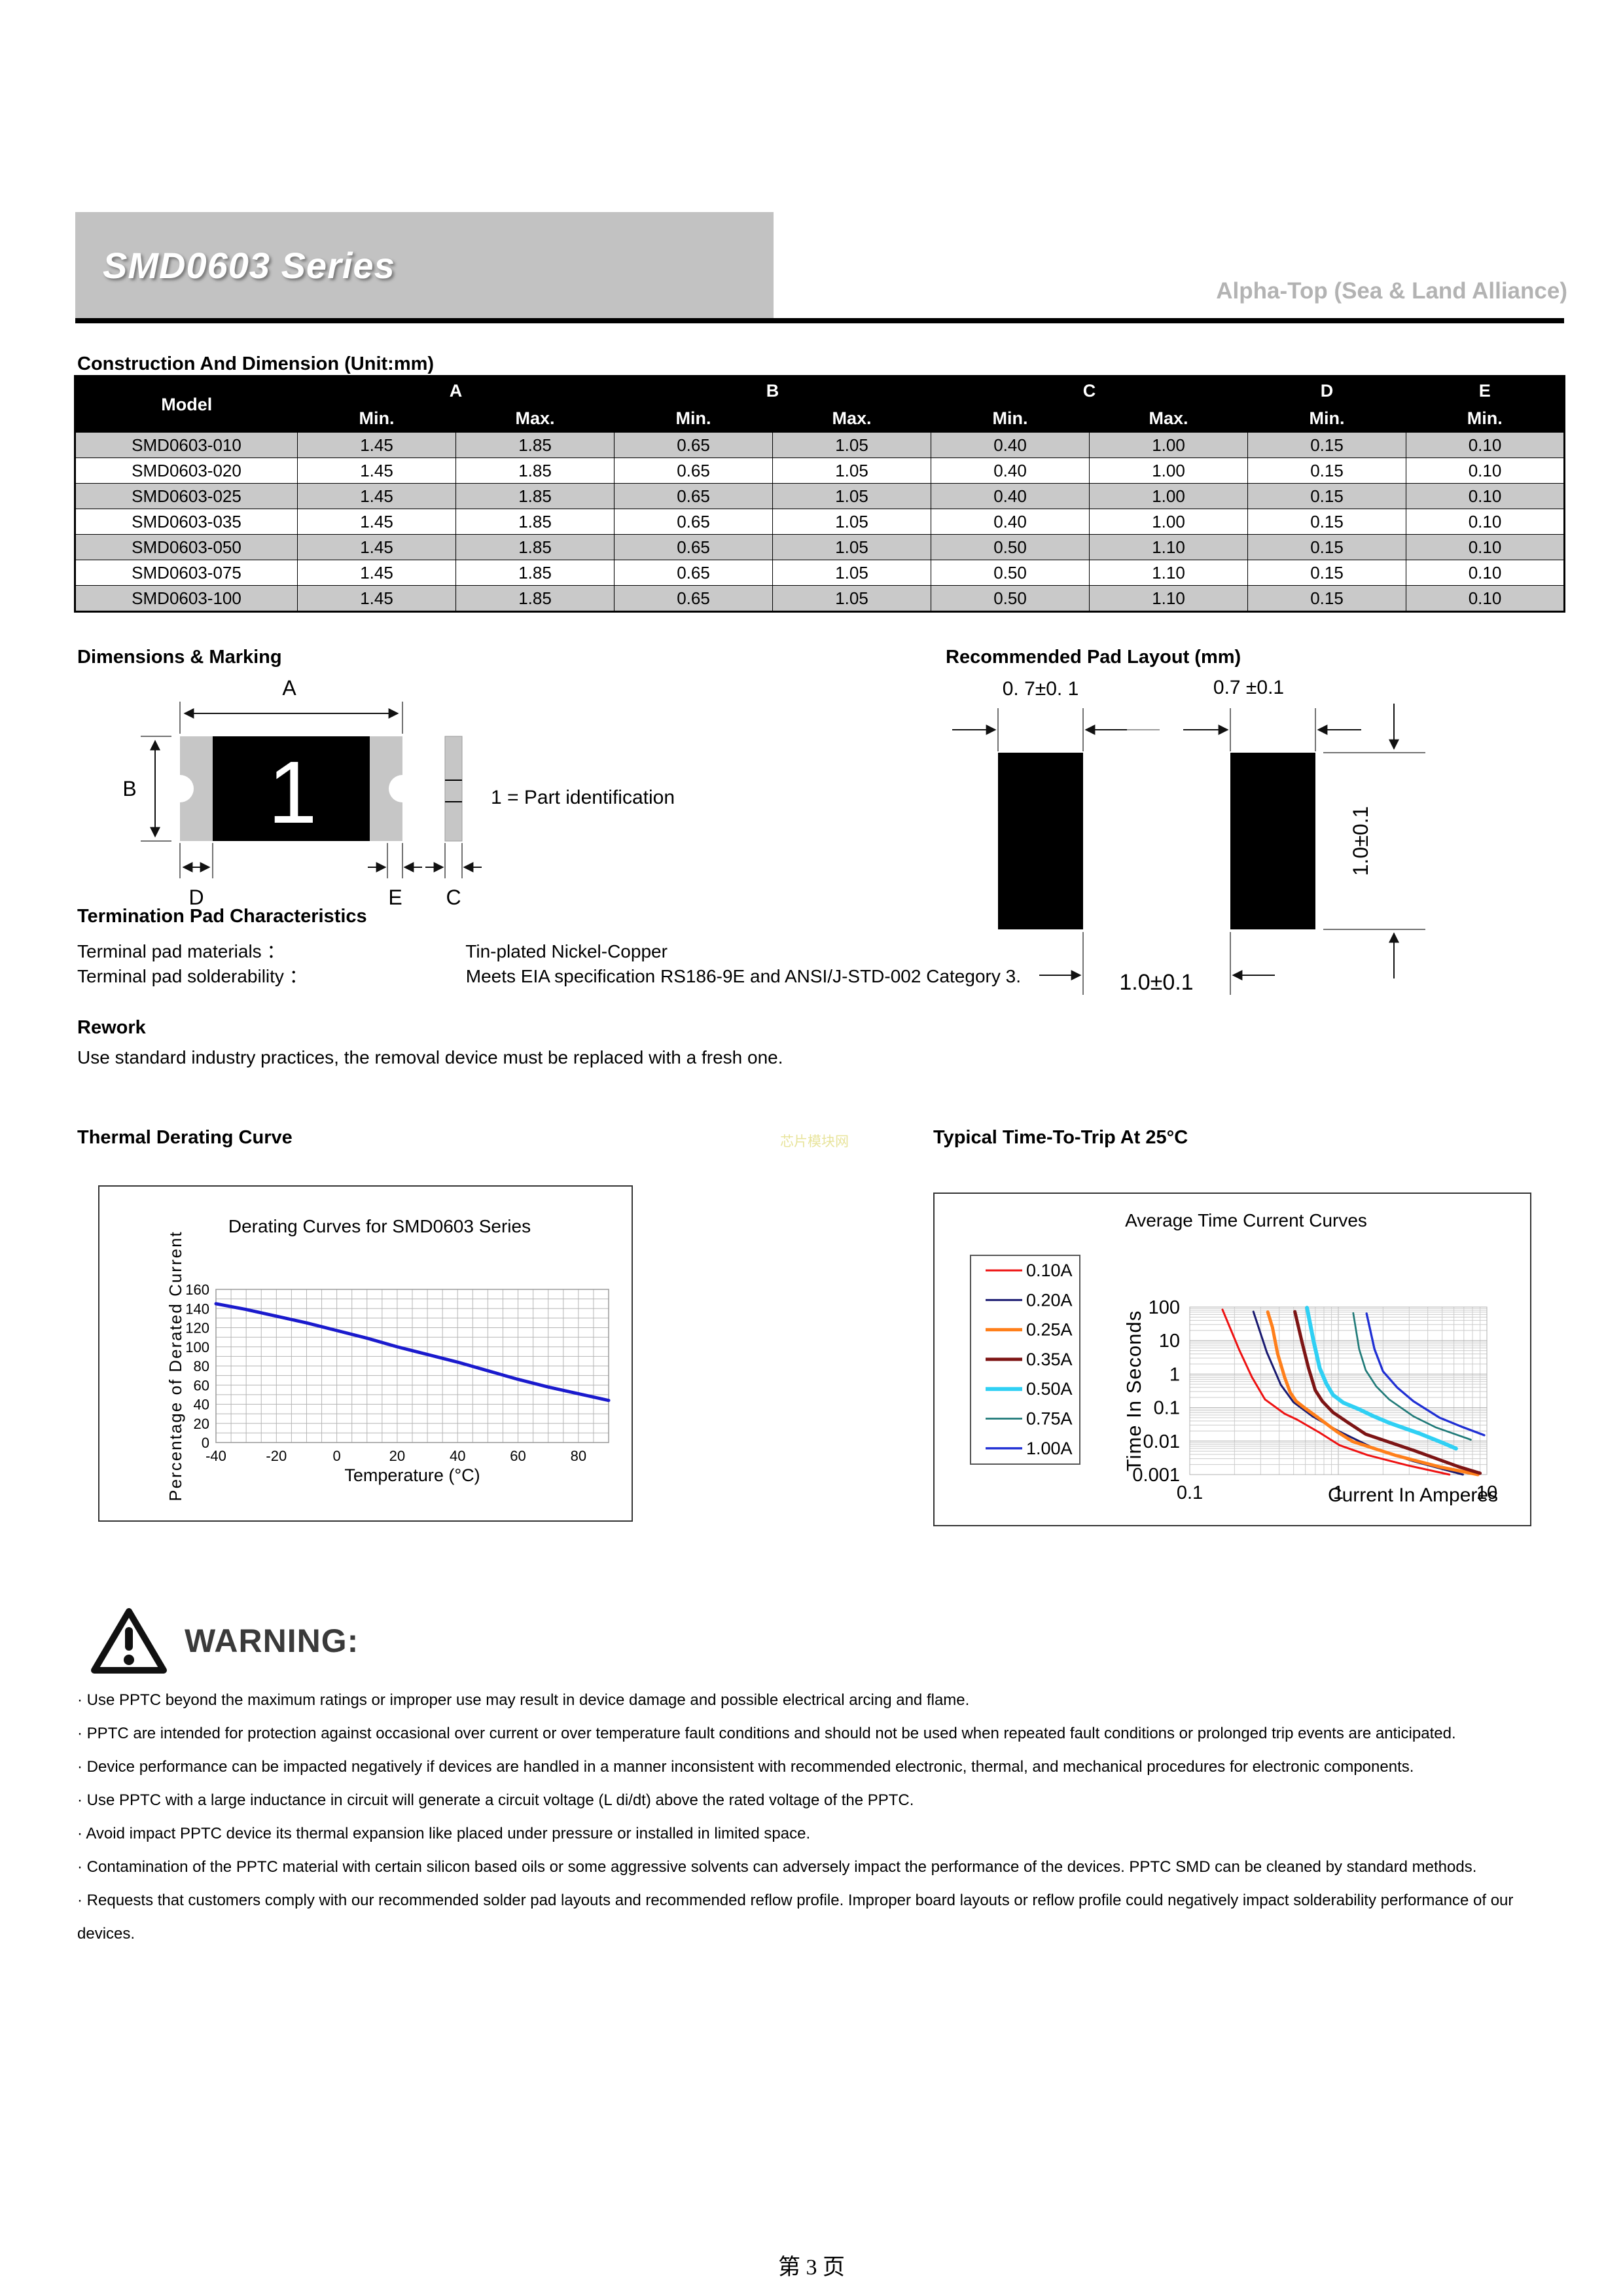 The image size is (1623, 2296). I want to click on construction-heading: Construction And Dimension (Unit:mm), so click(256, 363).